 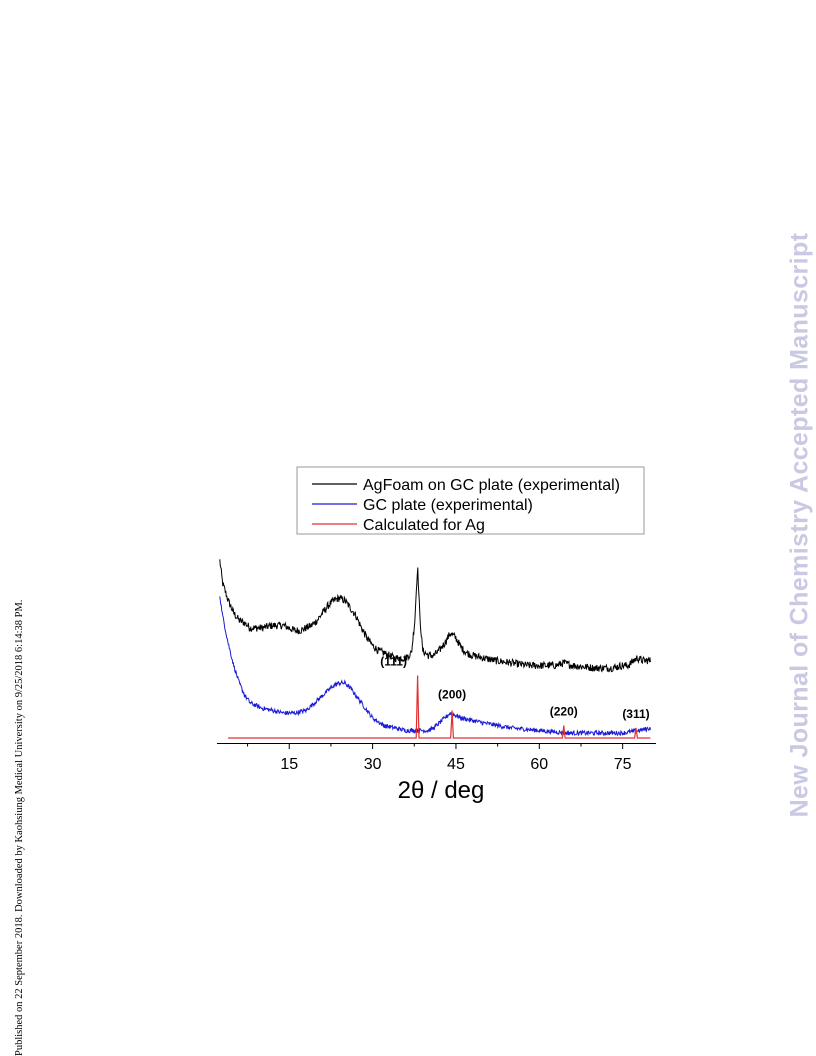 What do you see at coordinates (635, 714) in the screenshot?
I see `peak-label-4: (311)` at bounding box center [635, 714].